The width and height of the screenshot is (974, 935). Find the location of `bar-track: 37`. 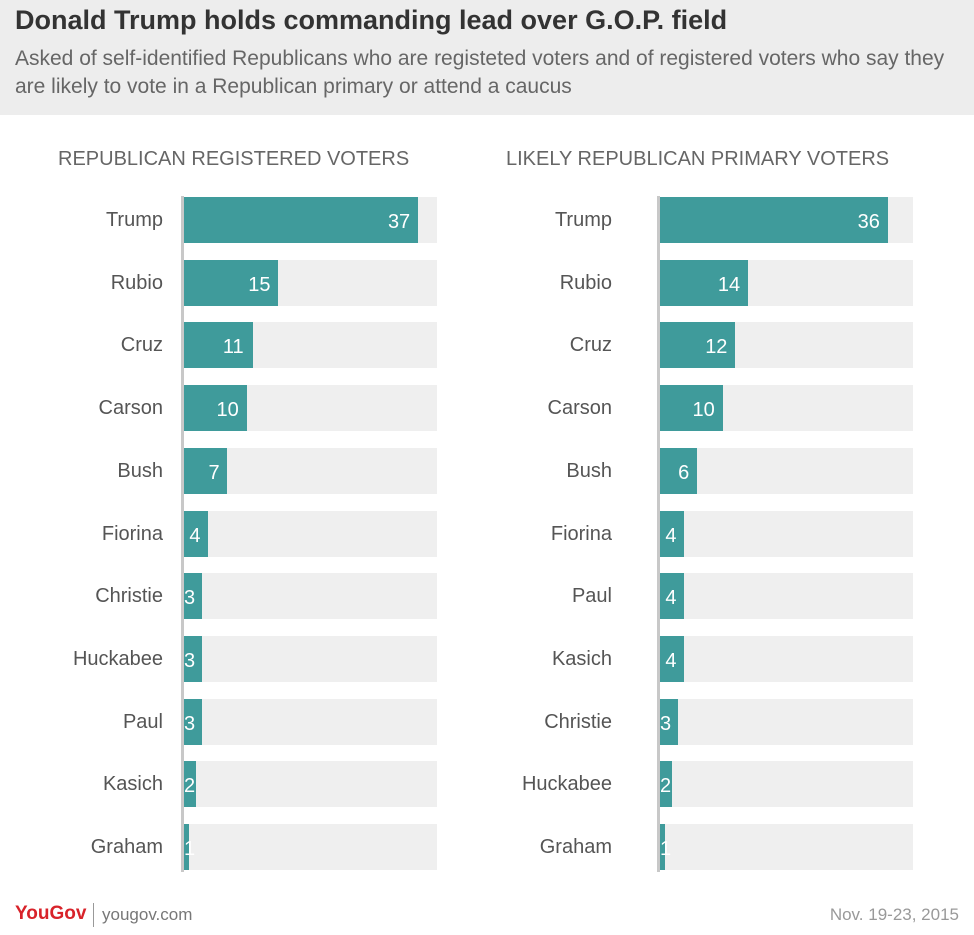

bar-track: 37 is located at coordinates (310, 220).